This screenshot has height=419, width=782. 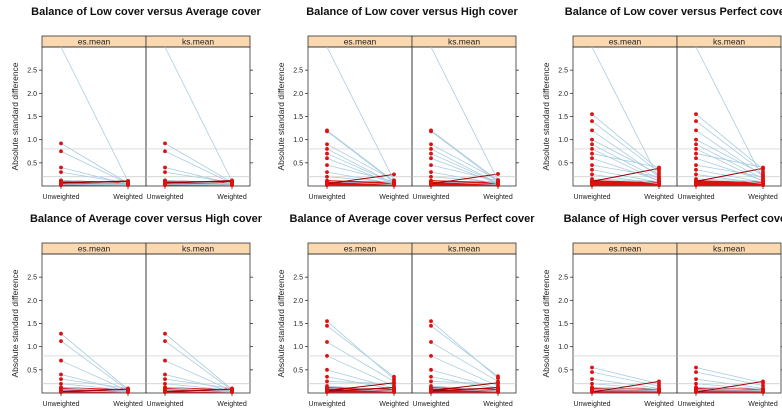 I want to click on strip-label: ks.mean, so click(x=198, y=249).